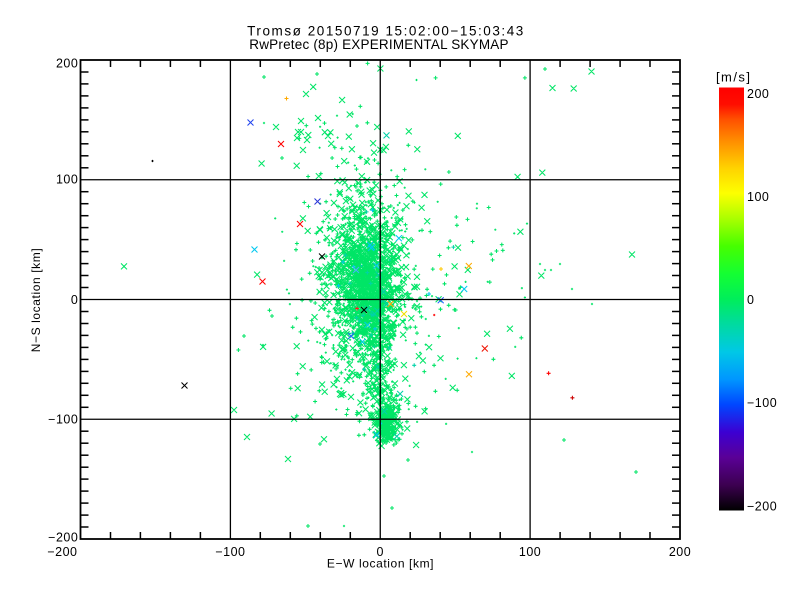 Image resolution: width=800 pixels, height=600 pixels. Describe the element at coordinates (380, 564) in the screenshot. I see `svg-text: E−W location [km]` at that location.